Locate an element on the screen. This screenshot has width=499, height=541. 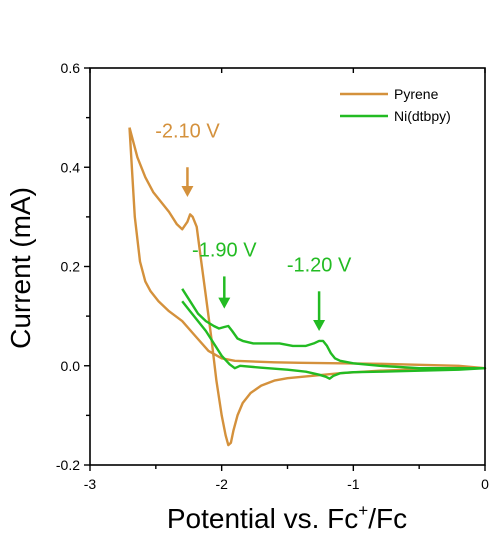
annotation-label-2: -1.20 V is located at coordinates (319, 265).